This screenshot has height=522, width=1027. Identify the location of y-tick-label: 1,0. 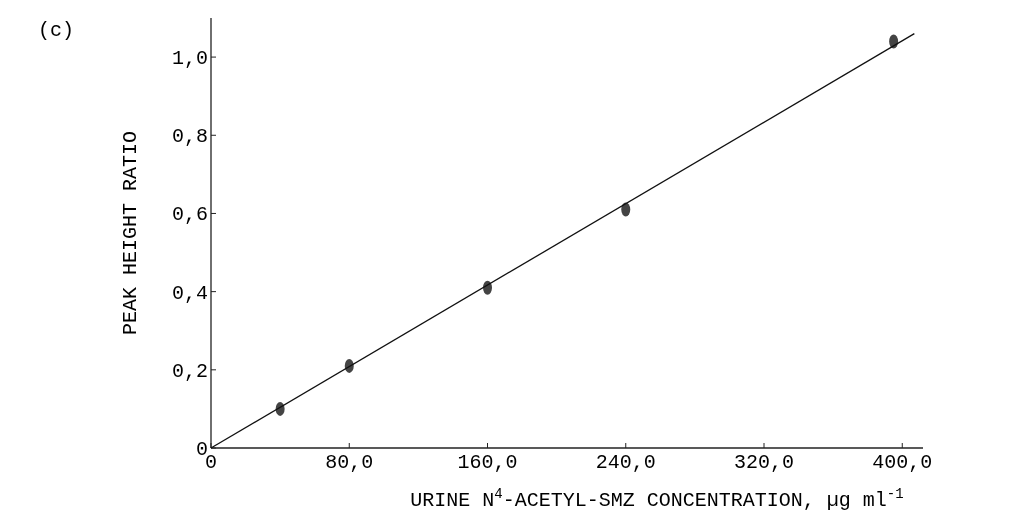
(189, 59).